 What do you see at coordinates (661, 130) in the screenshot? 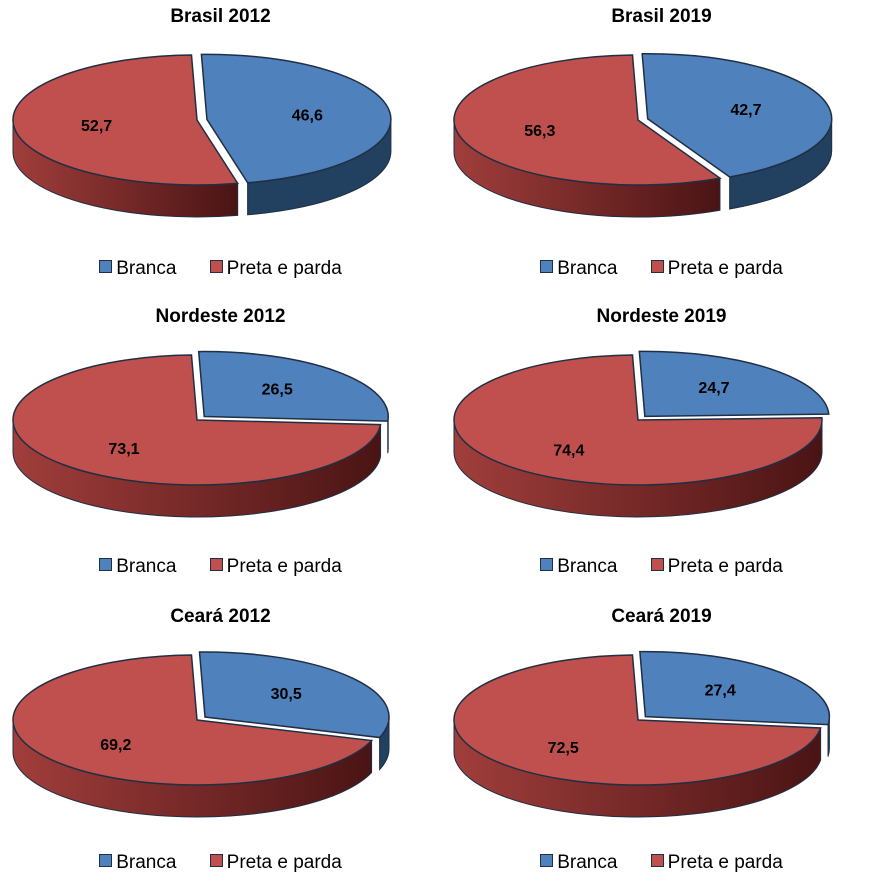
I see `pie-chart: 42,7 56,3` at bounding box center [661, 130].